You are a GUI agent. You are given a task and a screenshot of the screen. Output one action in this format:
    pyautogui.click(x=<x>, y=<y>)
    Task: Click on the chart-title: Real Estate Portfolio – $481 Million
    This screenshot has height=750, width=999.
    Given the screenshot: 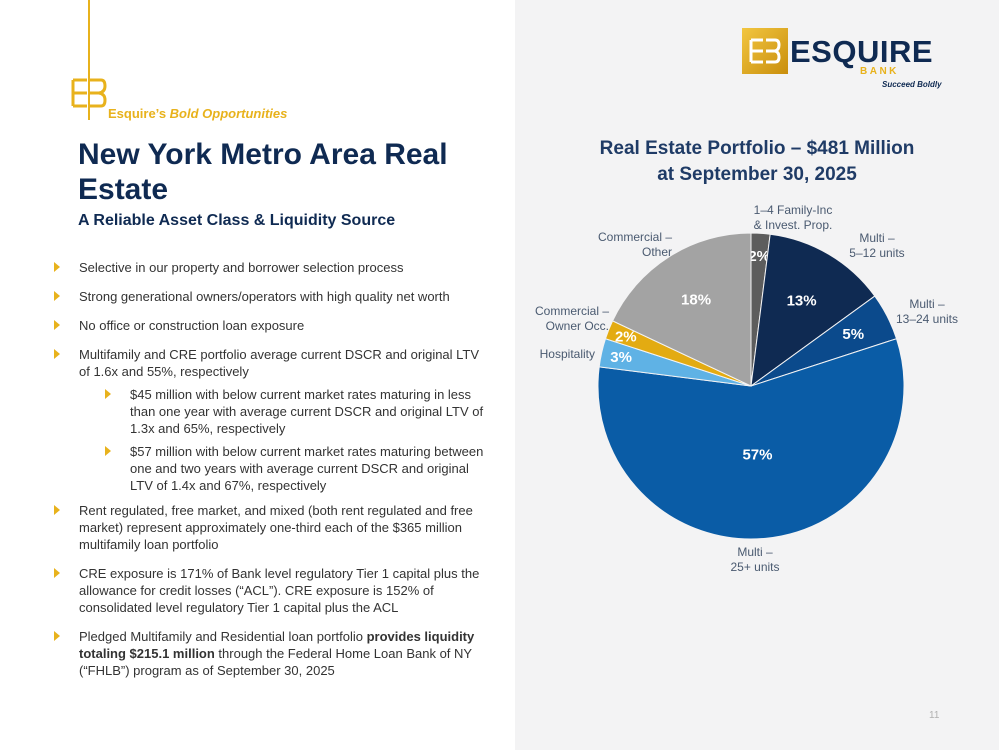 What is the action you would take?
    pyautogui.click(x=757, y=148)
    